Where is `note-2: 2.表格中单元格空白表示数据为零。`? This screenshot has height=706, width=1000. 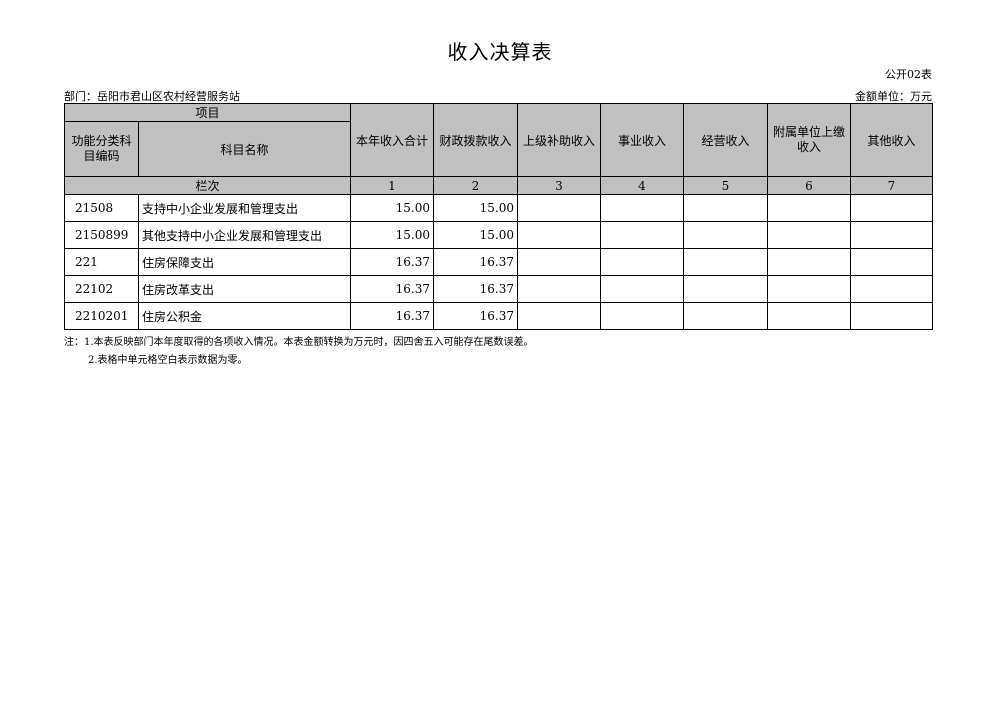 note-2: 2.表格中单元格空白表示数据为零。 is located at coordinates (168, 360).